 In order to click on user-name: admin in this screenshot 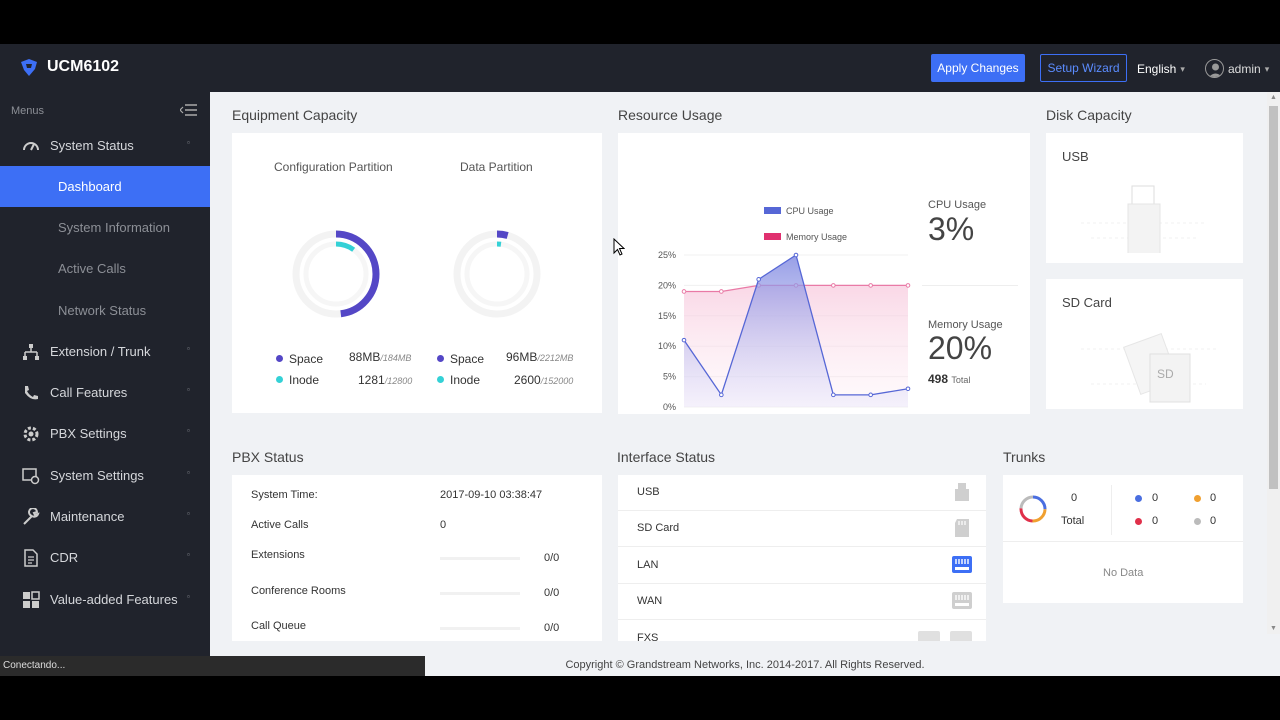, I will do `click(1244, 69)`.